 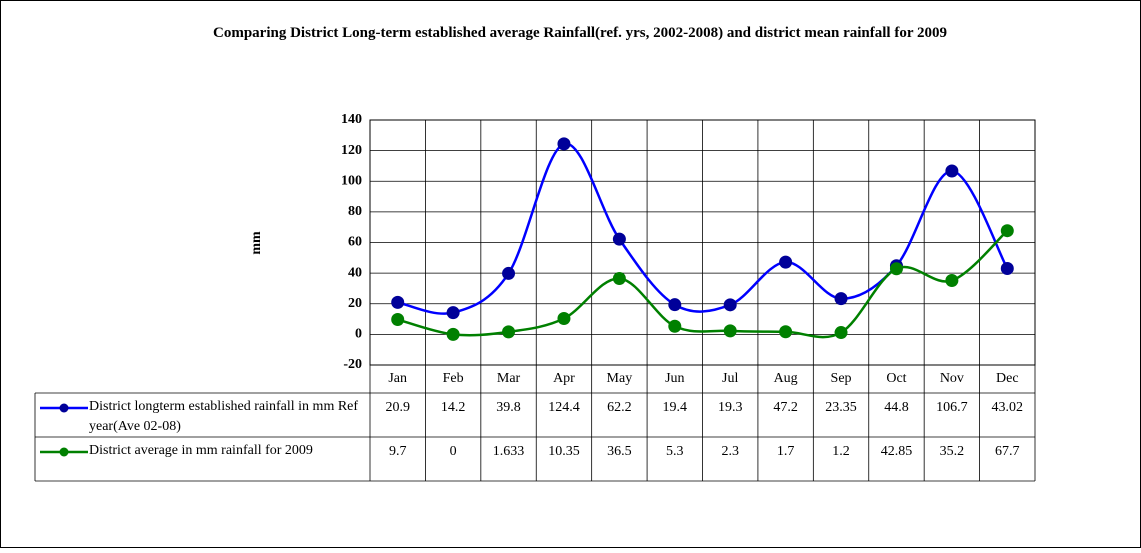 I want to click on x-tick-label: Feb, so click(x=453, y=378).